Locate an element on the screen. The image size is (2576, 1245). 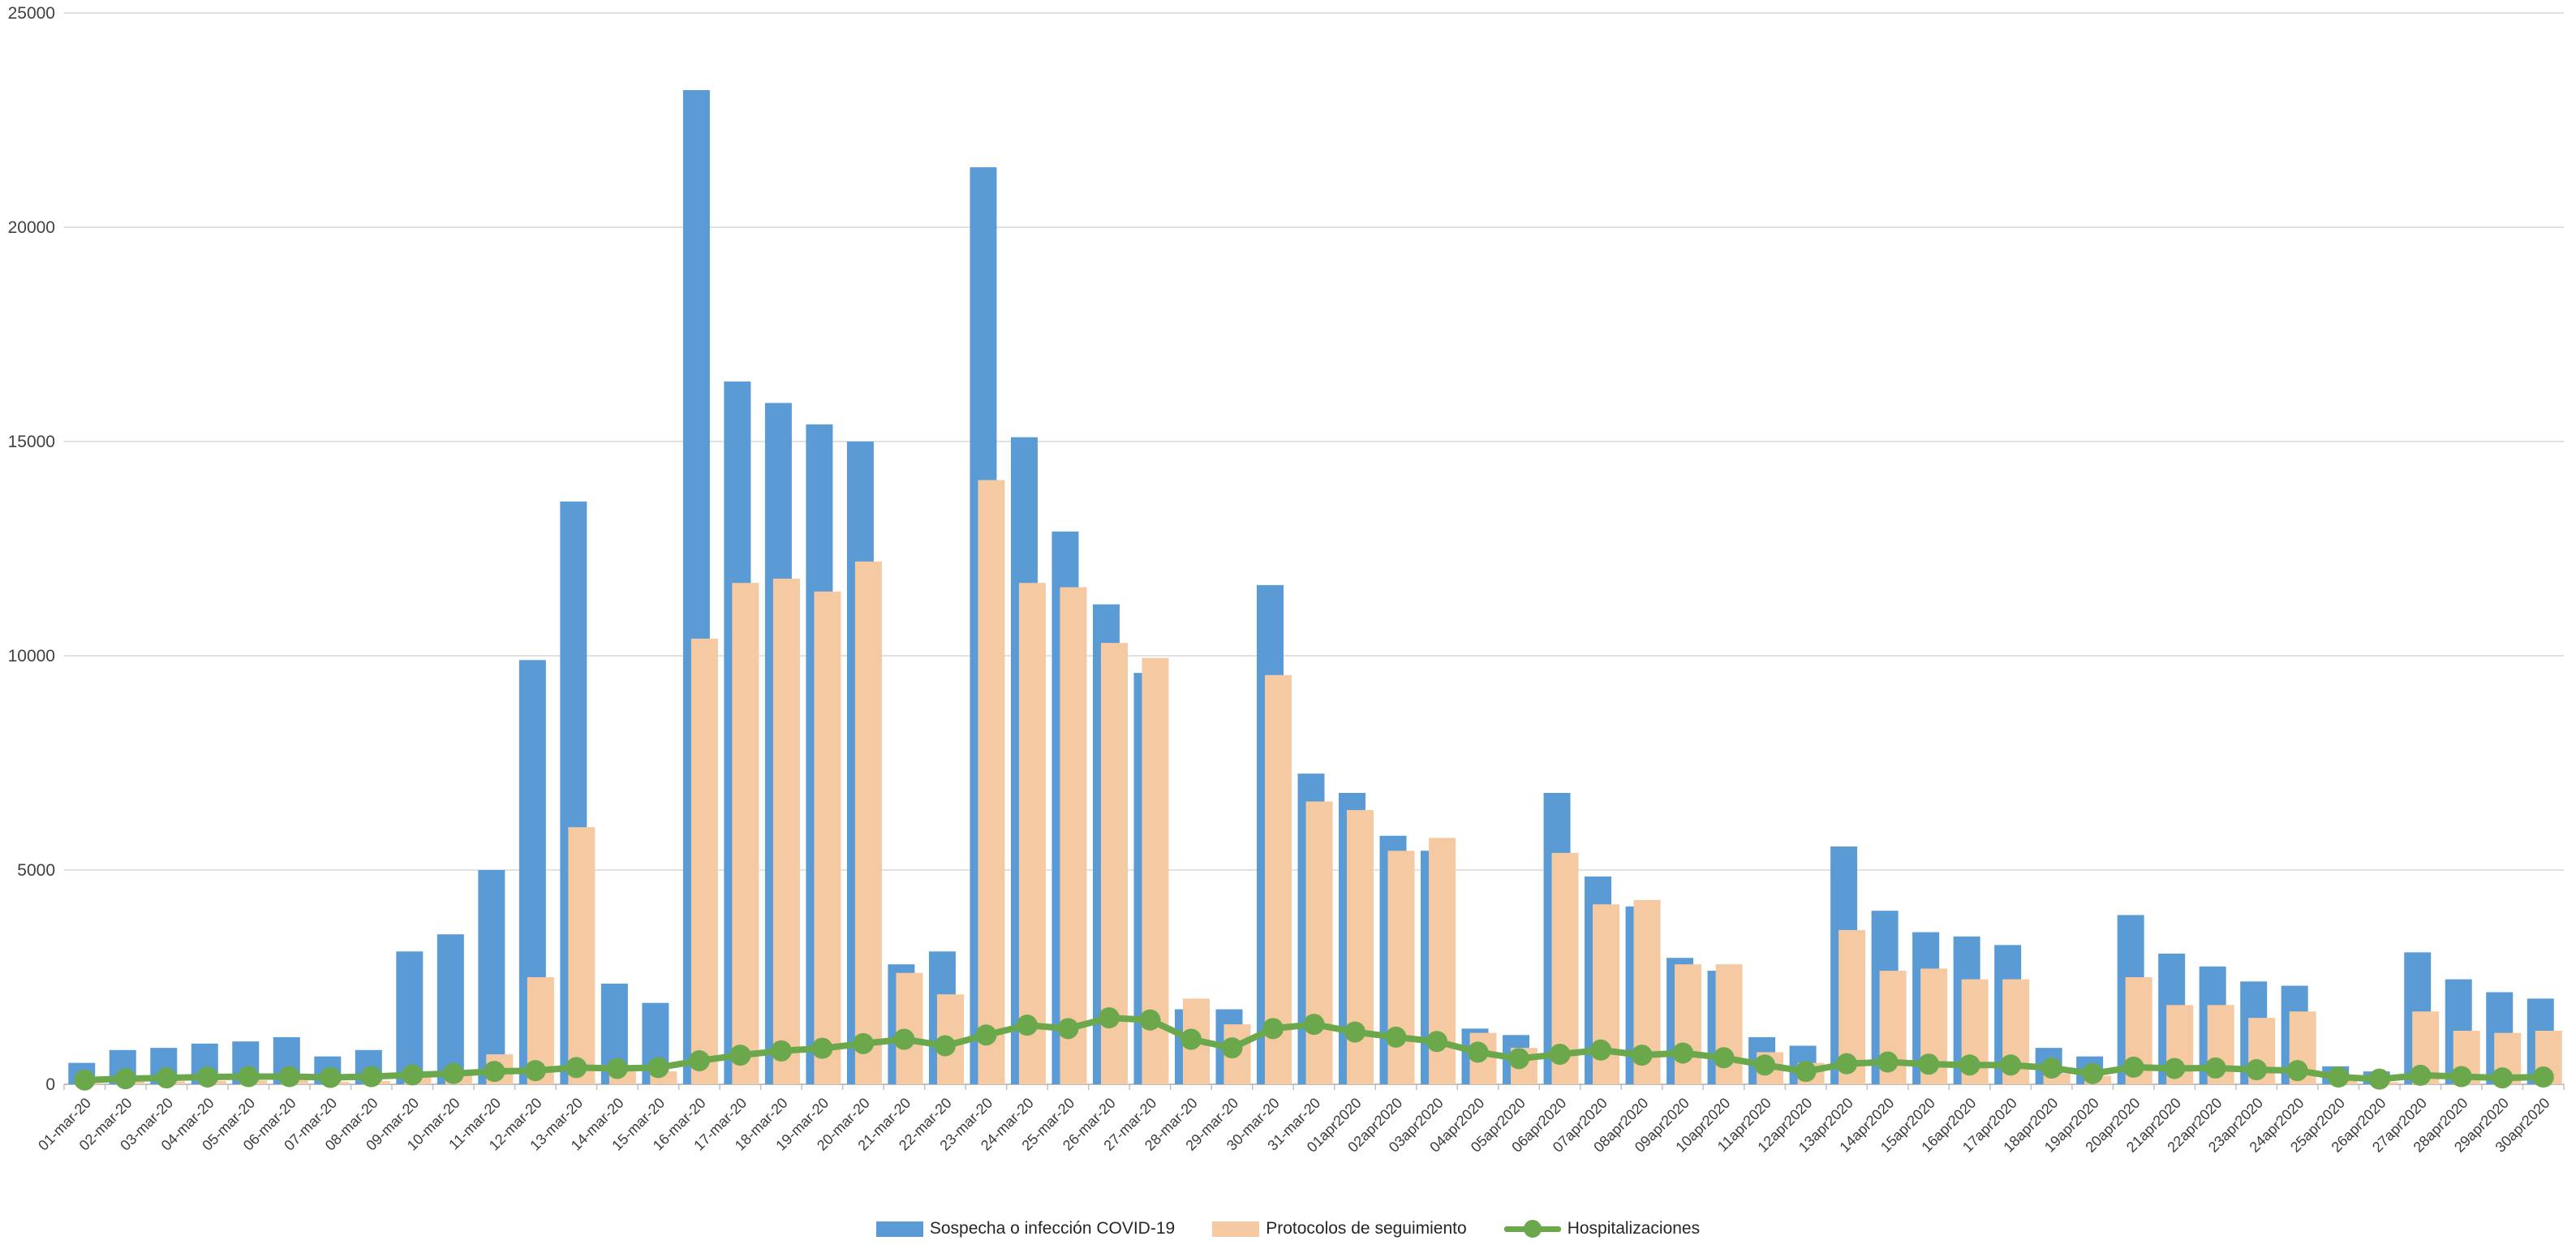
legend-swatch-green-line is located at coordinates (1532, 1229).